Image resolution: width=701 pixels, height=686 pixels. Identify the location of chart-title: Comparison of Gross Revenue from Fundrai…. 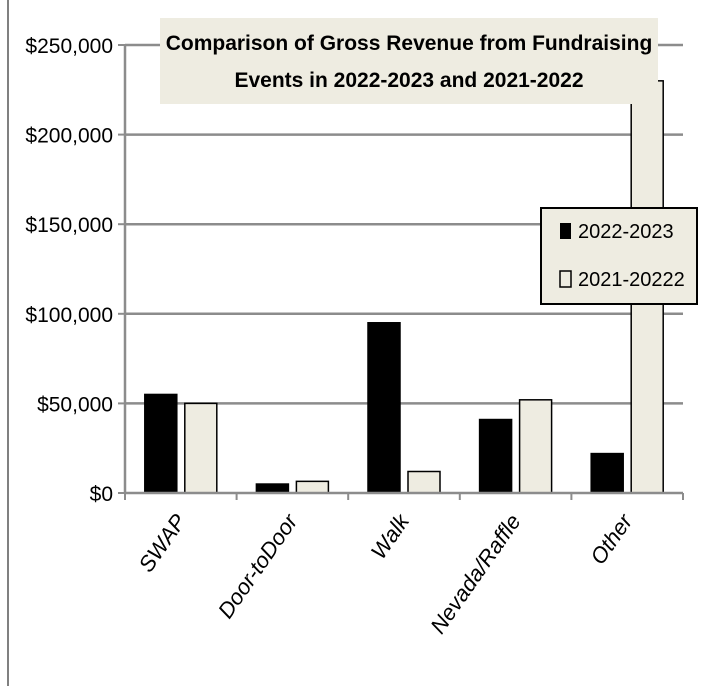
(409, 61).